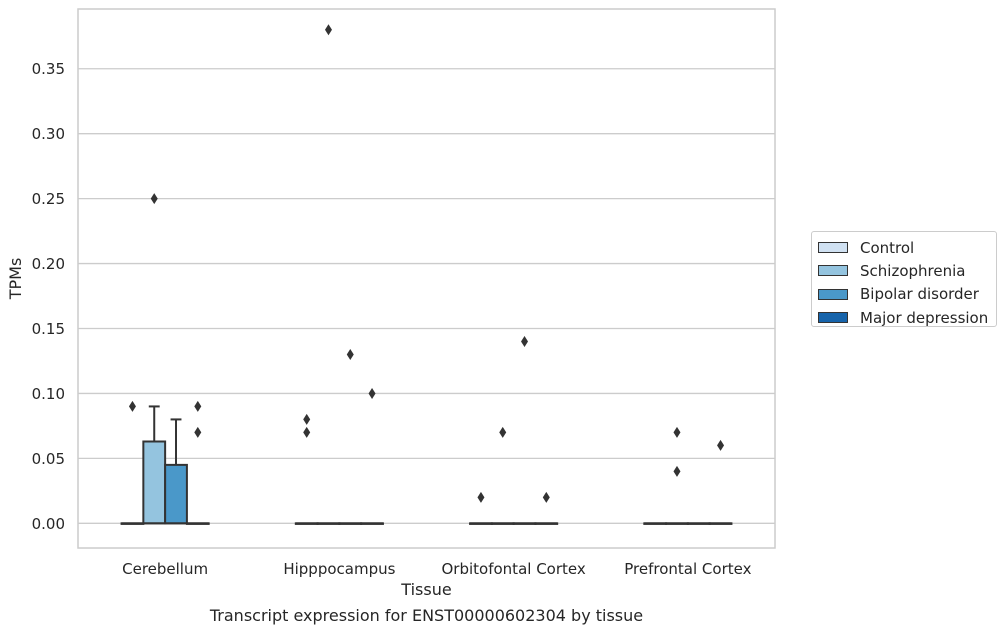 The image size is (1007, 638). I want to click on y-tick-labels: 0.00 0.05 0.10 0.15 0.20 0.25 0.30 0.35, so click(48, 296).